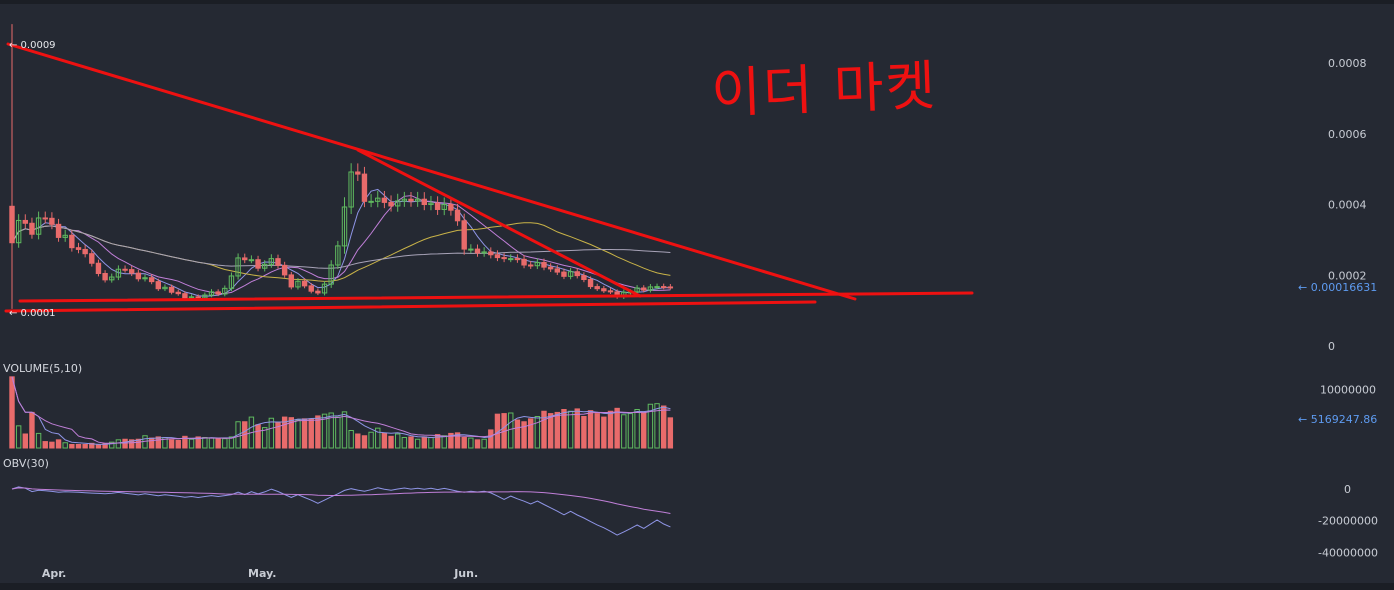 This screenshot has width=1394, height=590. I want to click on obv-panel-title: OBV(30), so click(26, 463).